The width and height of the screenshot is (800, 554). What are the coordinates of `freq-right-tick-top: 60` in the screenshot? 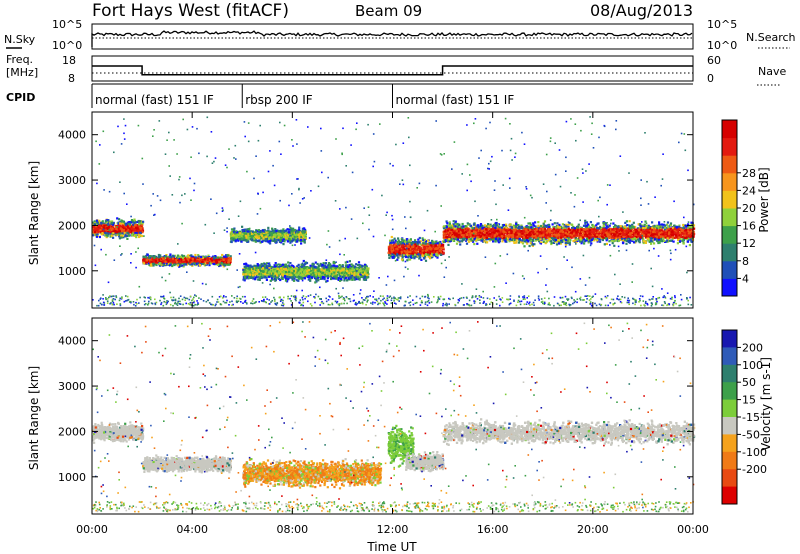 It's located at (714, 60).